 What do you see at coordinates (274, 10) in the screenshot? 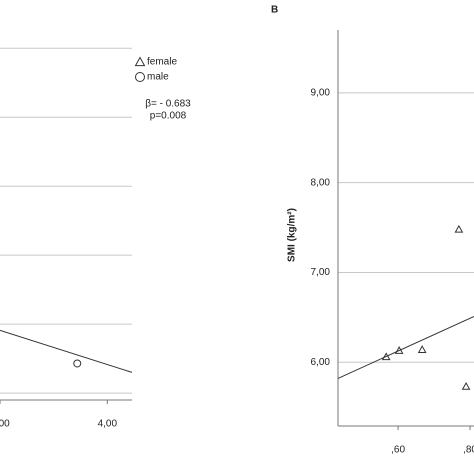
I see `panel-label: B` at bounding box center [274, 10].